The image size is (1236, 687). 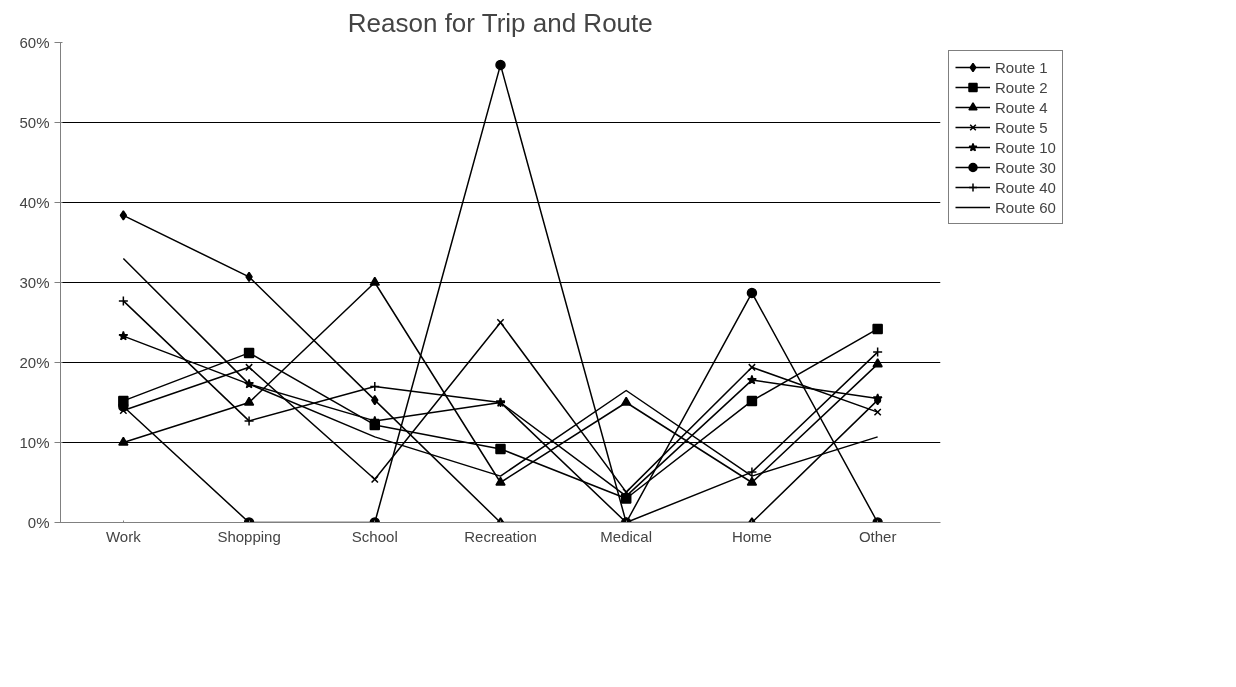 I want to click on legend-label: Route 4, so click(x=1021, y=107).